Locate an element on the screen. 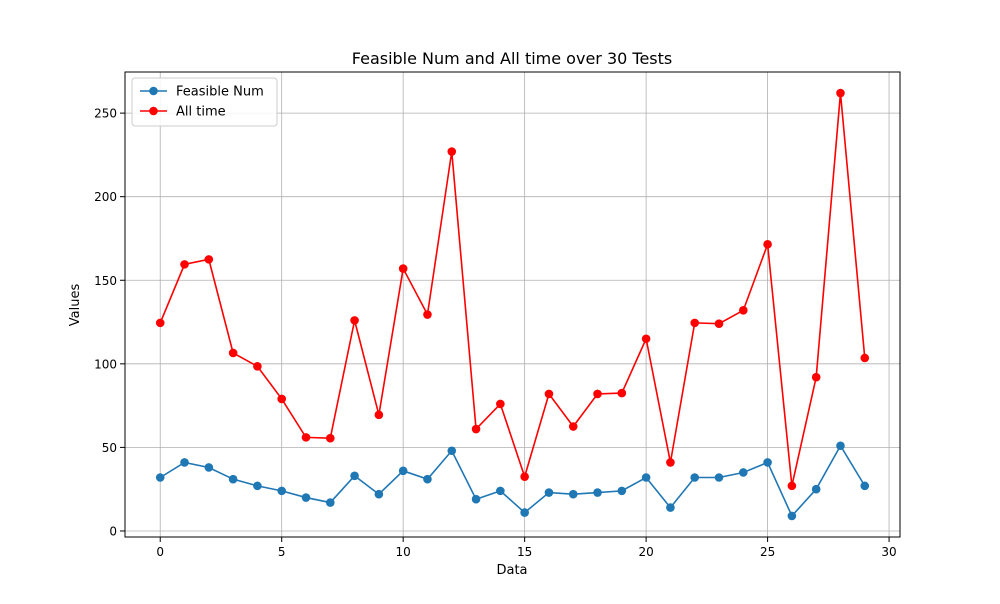 This screenshot has width=1000, height=604. x-tick-label: 25 is located at coordinates (767, 552).